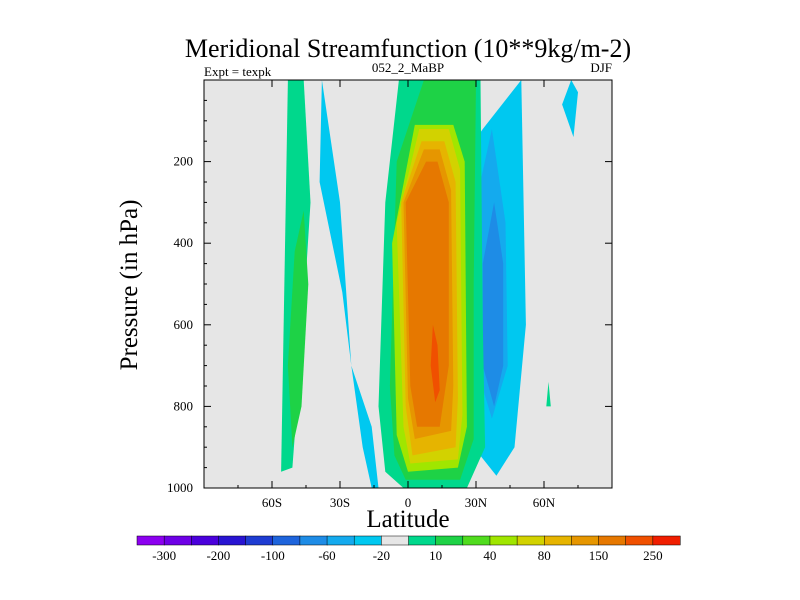 The image size is (800, 600). What do you see at coordinates (340, 502) in the screenshot?
I see `x-tick-label: 30S` at bounding box center [340, 502].